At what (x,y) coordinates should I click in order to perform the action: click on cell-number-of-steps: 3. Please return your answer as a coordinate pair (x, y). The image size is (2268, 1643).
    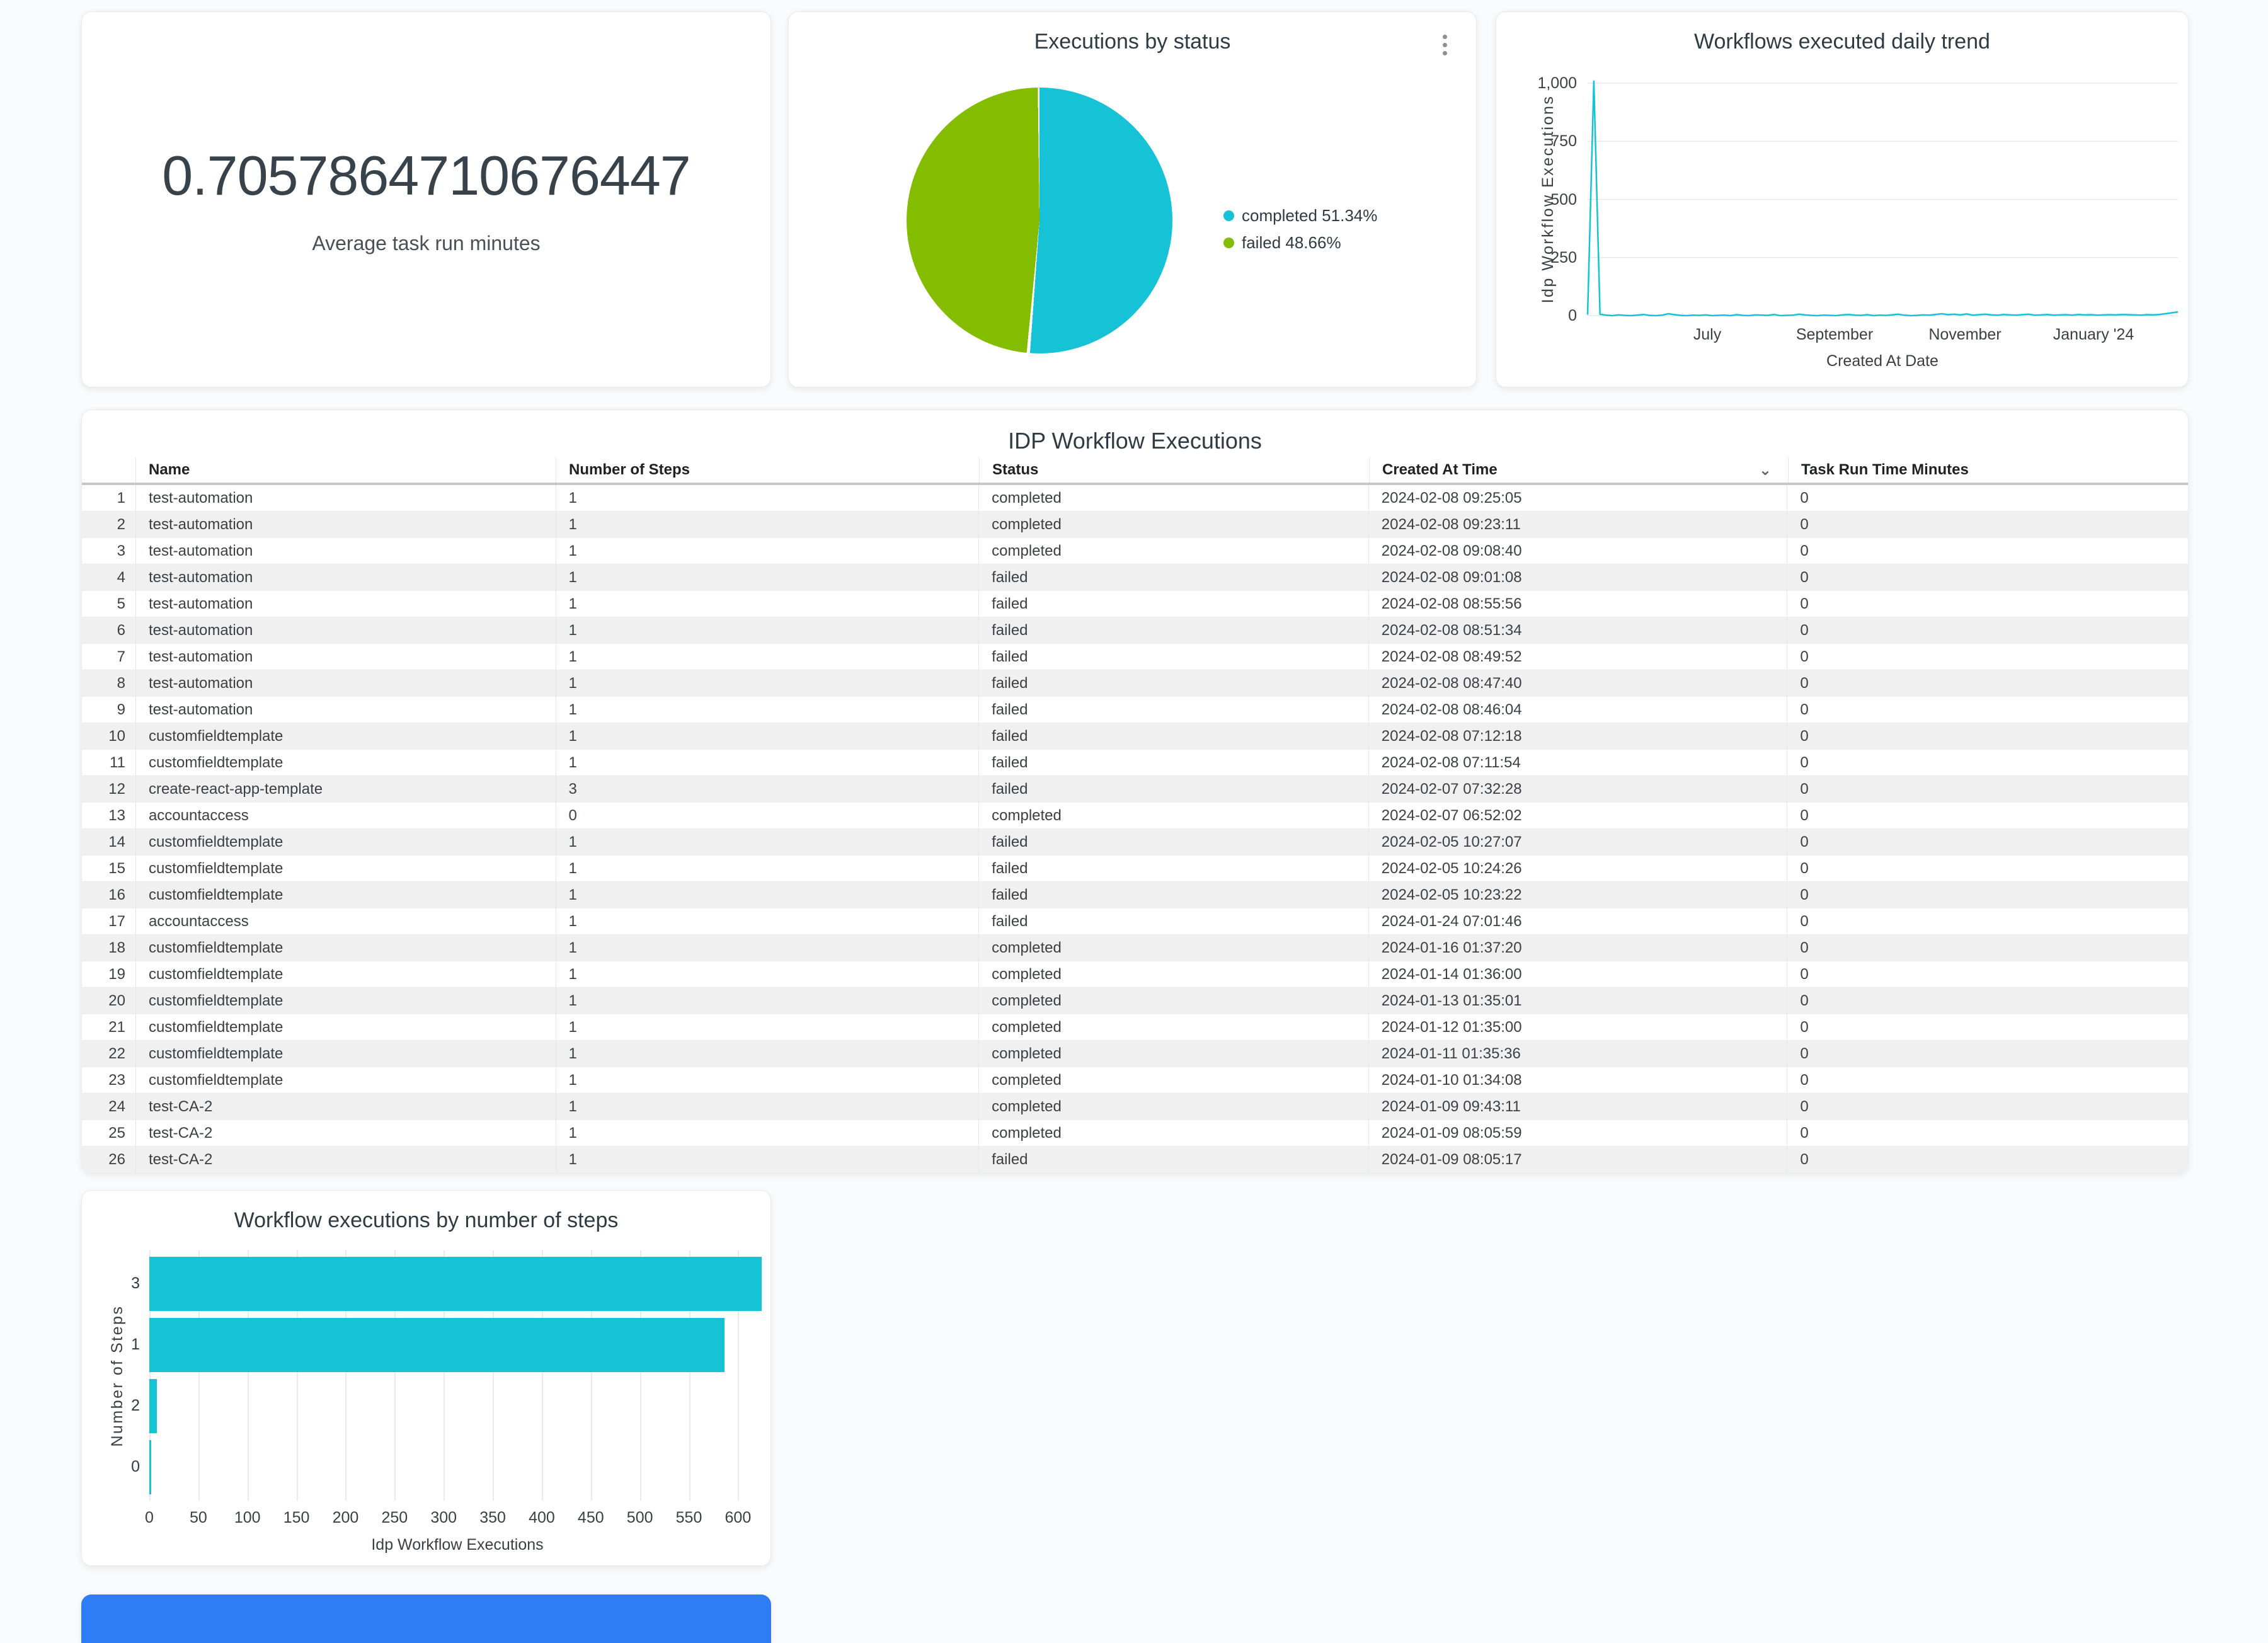
    Looking at the image, I should click on (767, 789).